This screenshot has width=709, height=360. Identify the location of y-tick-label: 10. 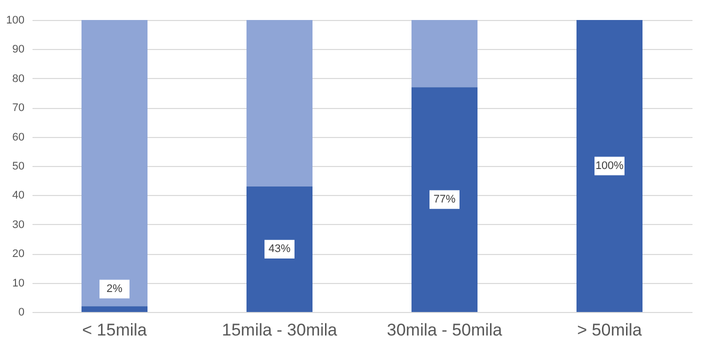
(18, 283).